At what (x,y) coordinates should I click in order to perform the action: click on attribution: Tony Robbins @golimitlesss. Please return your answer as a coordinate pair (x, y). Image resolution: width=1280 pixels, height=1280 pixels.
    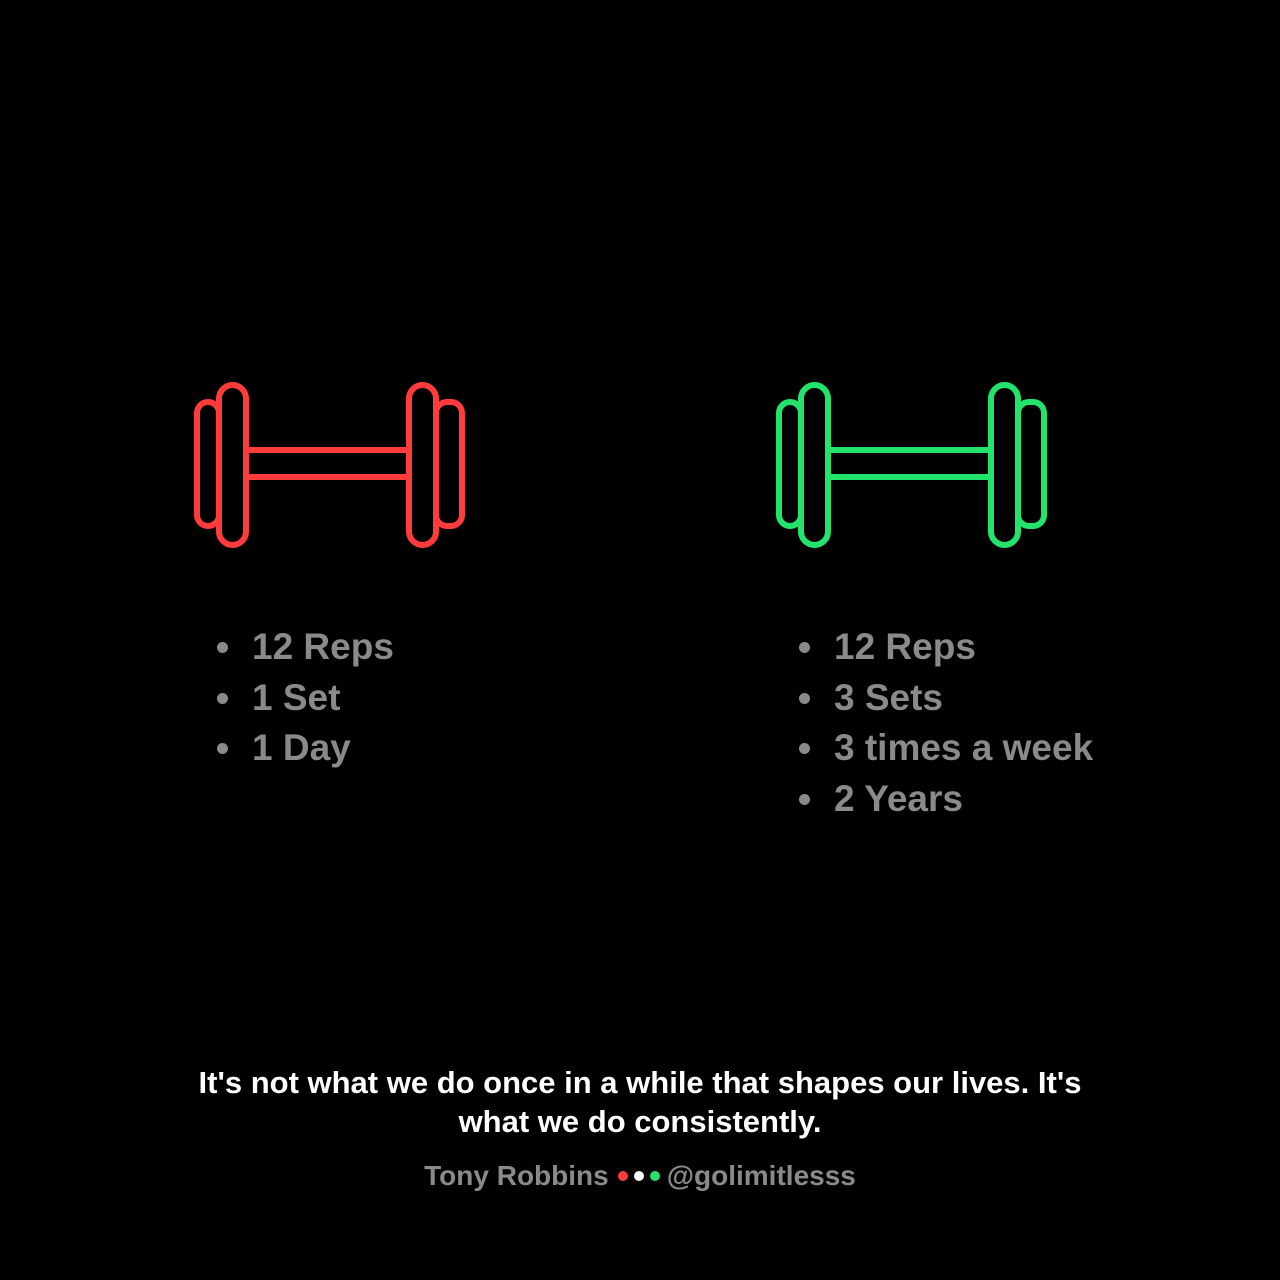
    Looking at the image, I should click on (640, 1176).